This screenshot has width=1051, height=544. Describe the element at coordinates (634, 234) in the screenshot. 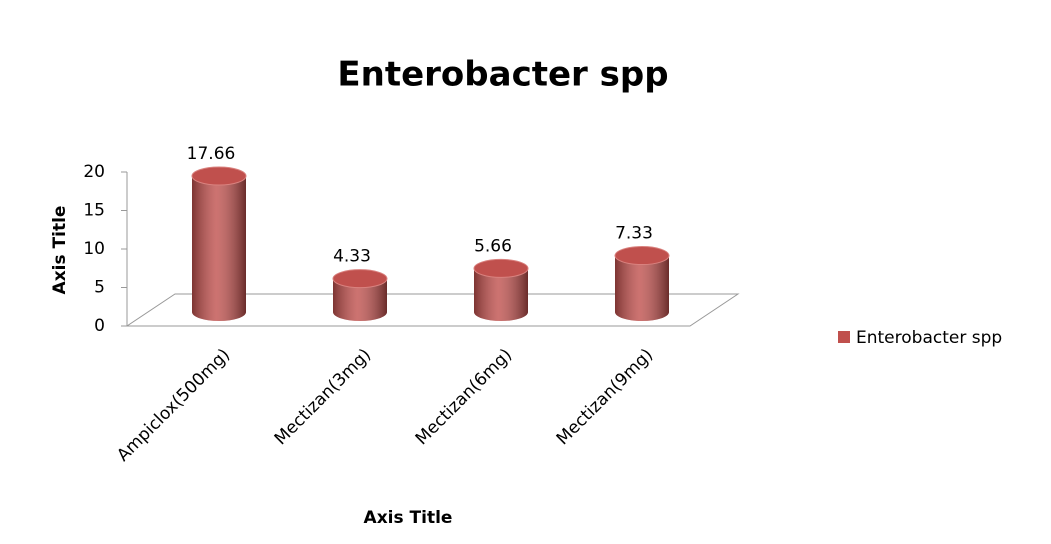

I see `data-label: 7.33` at that location.